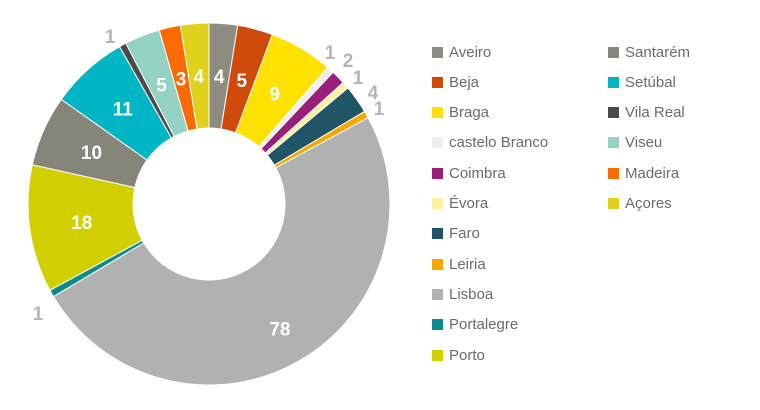  I want to click on legend-label: Viseu, so click(644, 143).